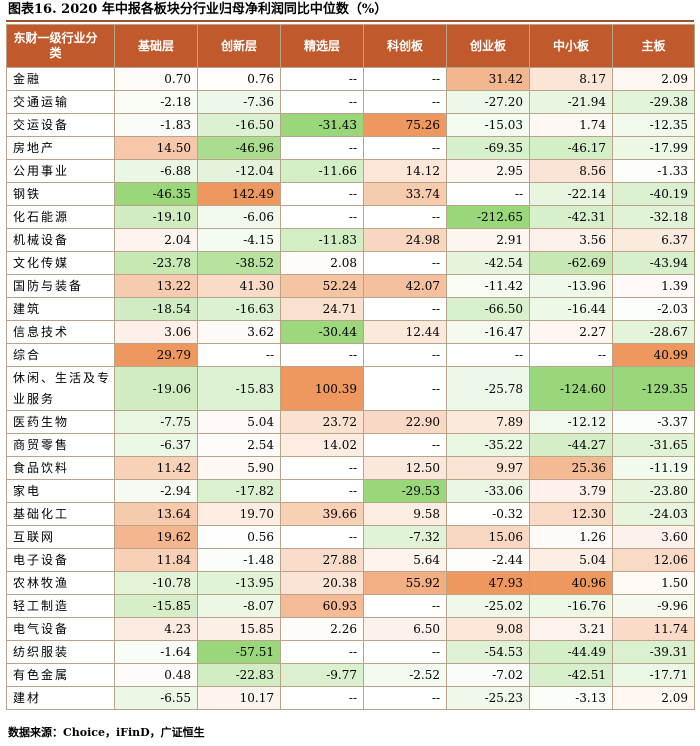  What do you see at coordinates (156, 46) in the screenshot?
I see `header-cell: 基础层` at bounding box center [156, 46].